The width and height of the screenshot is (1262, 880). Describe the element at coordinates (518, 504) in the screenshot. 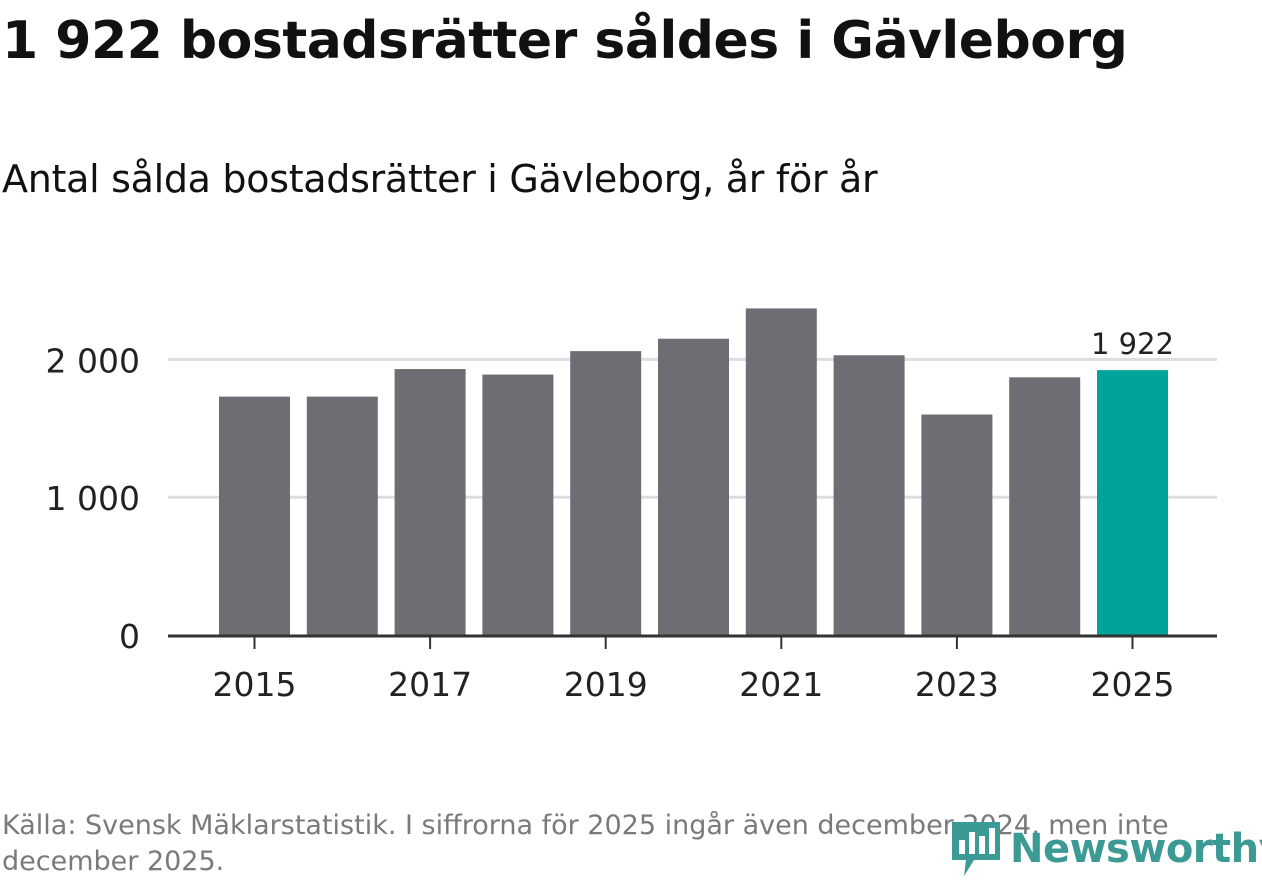

I see `bar-2018` at that location.